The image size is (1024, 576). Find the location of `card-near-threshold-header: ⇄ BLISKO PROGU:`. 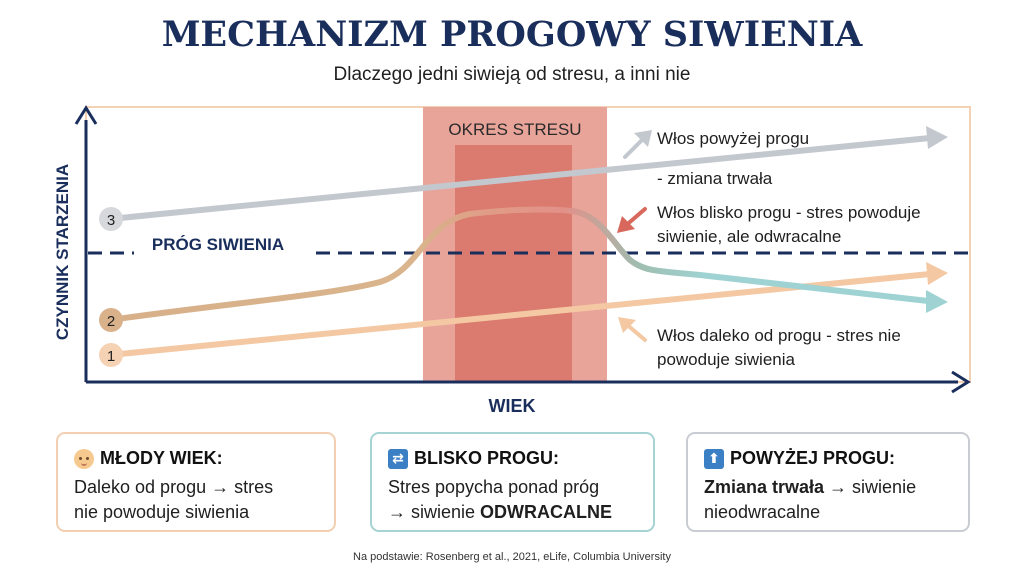

card-near-threshold-header: ⇄ BLISKO PROGU: is located at coordinates (512, 458).